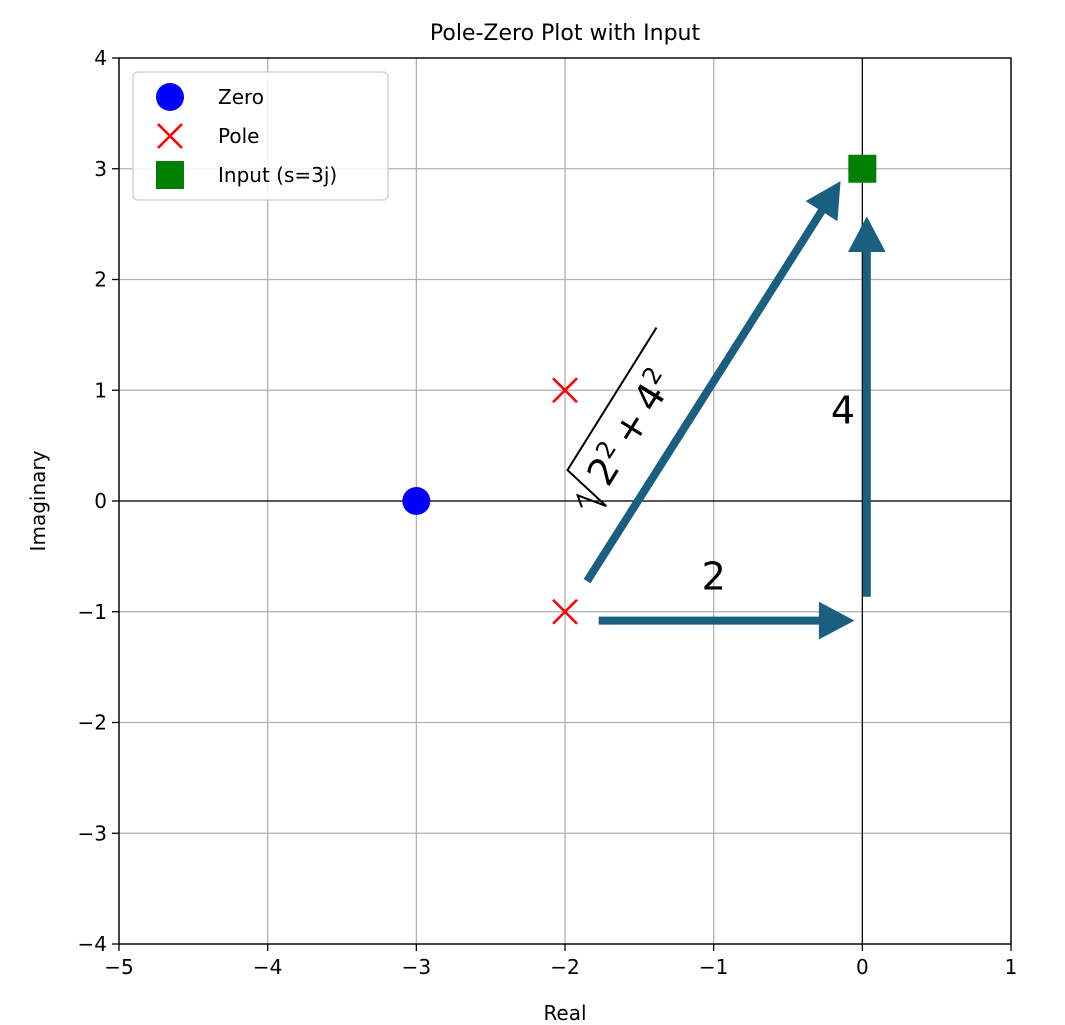 This screenshot has height=1025, width=1065. Describe the element at coordinates (100, 280) in the screenshot. I see `y-tick-label: 2` at that location.